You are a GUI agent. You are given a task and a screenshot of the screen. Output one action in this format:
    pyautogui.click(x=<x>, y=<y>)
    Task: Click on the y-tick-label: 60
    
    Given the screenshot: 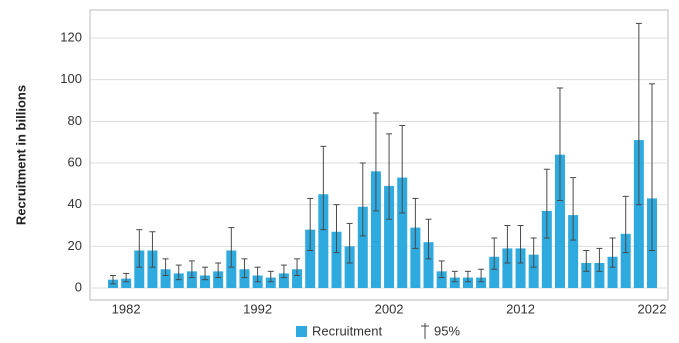 What is the action you would take?
    pyautogui.click(x=75, y=161)
    